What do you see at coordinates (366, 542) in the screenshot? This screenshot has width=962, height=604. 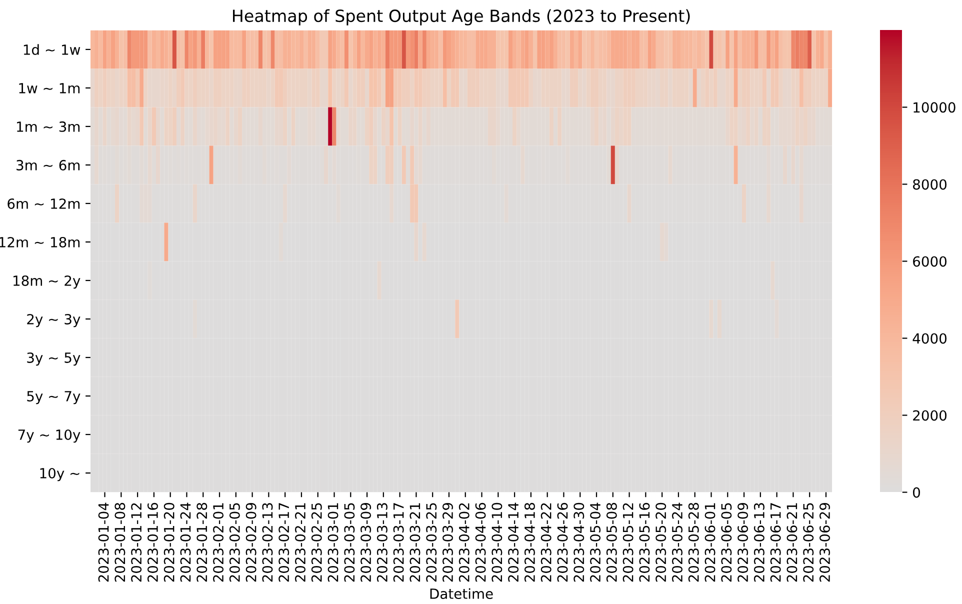 I see `x-tick-label: 2023-03-09` at bounding box center [366, 542].